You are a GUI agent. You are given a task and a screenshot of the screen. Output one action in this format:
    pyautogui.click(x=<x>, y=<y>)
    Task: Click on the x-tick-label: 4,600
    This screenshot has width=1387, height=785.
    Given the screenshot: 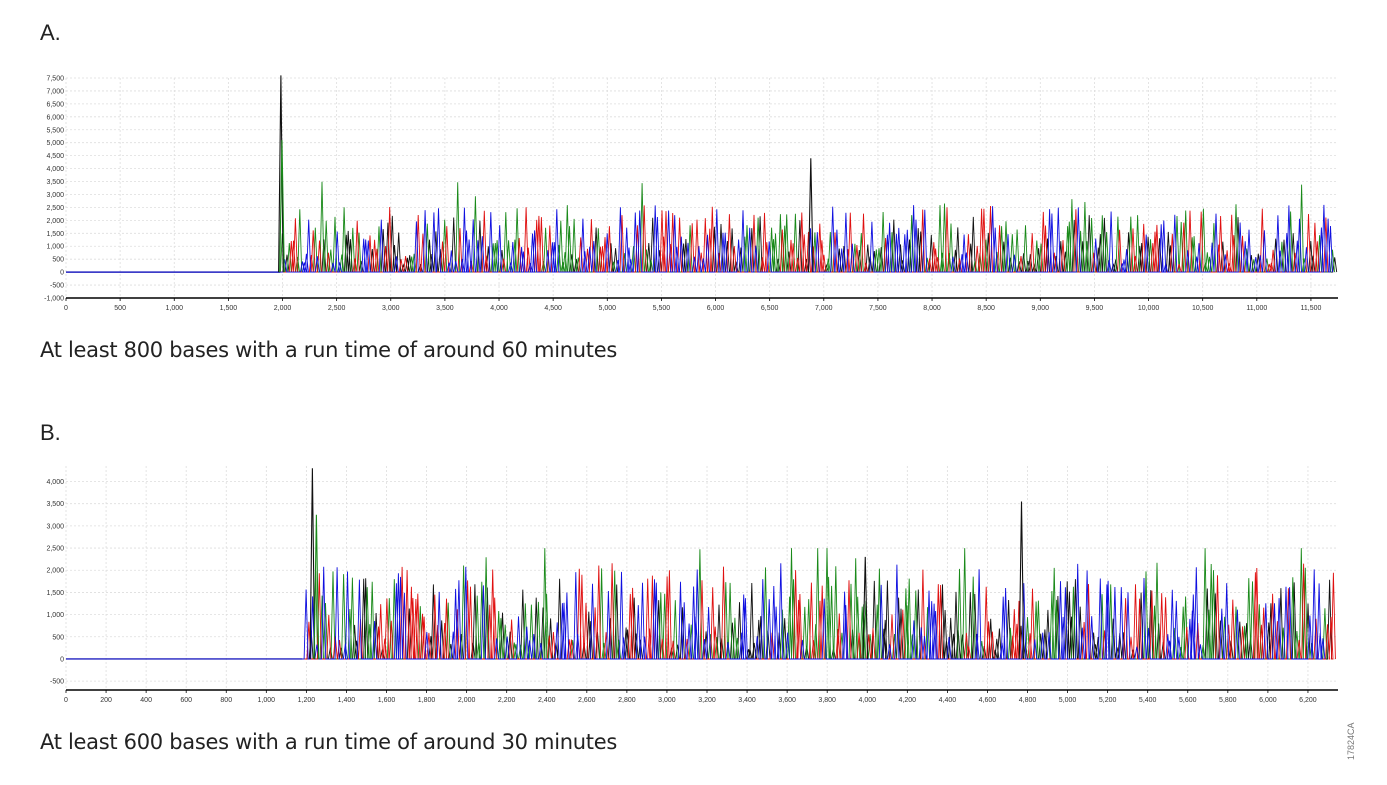 What is the action you would take?
    pyautogui.click(x=988, y=700)
    